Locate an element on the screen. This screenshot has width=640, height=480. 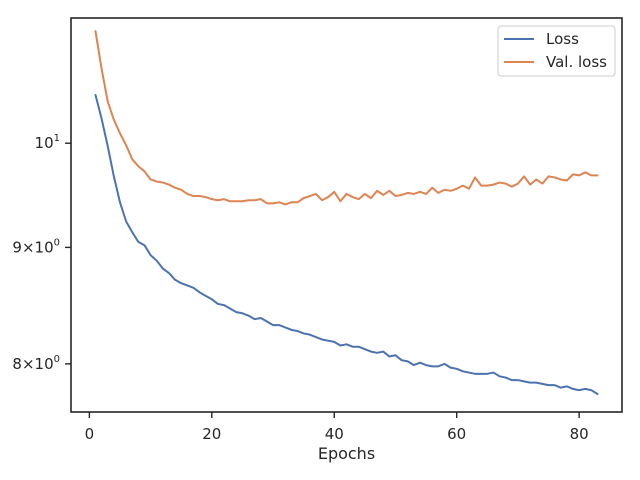
y-tick-label: 101 is located at coordinates (47, 142).